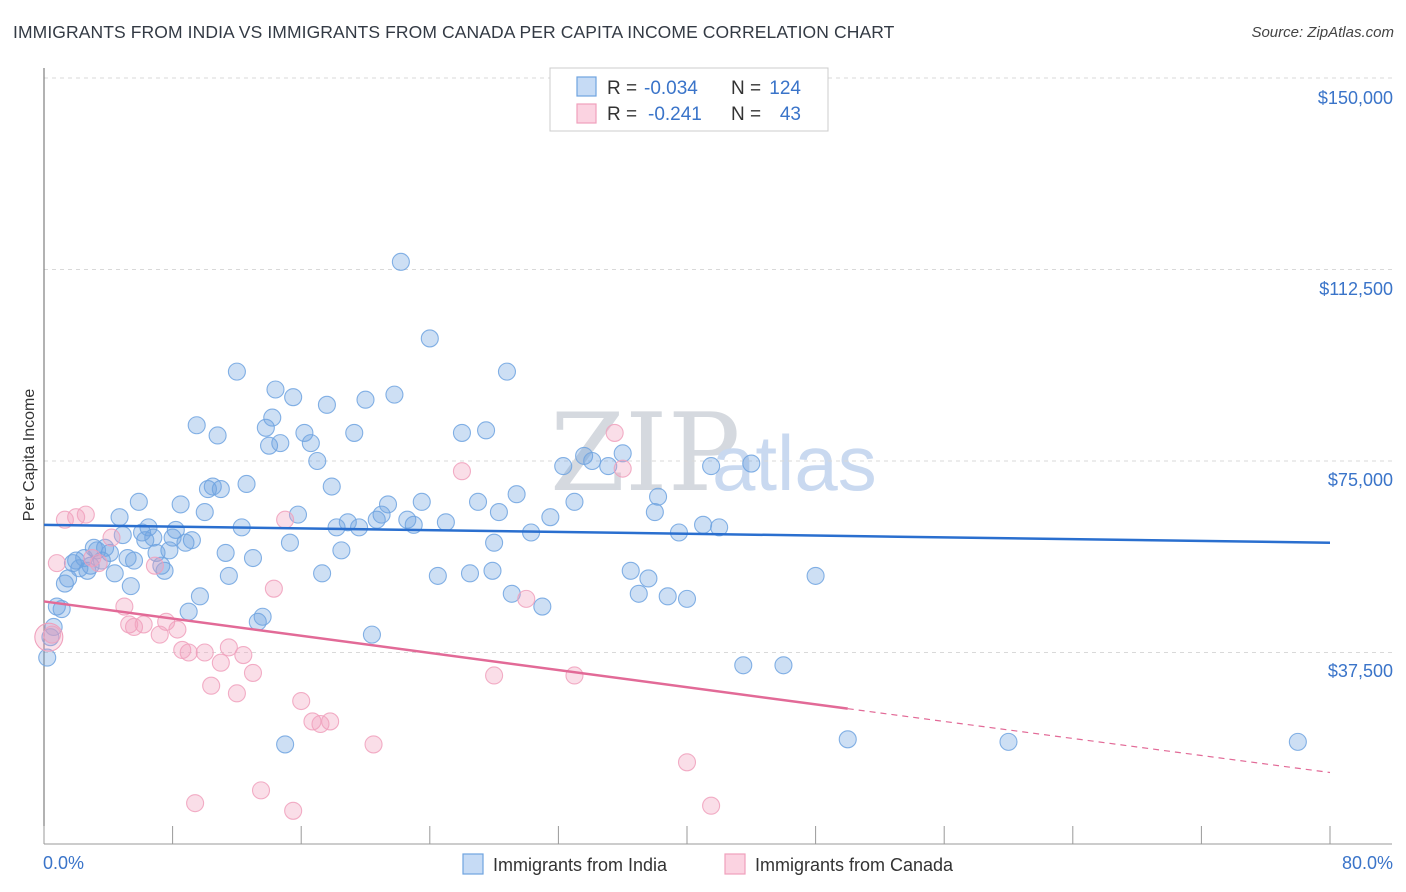 This screenshot has width=1406, height=892. What do you see at coordinates (622, 88) in the screenshot?
I see `stats-india-r-label: R =` at bounding box center [622, 88].